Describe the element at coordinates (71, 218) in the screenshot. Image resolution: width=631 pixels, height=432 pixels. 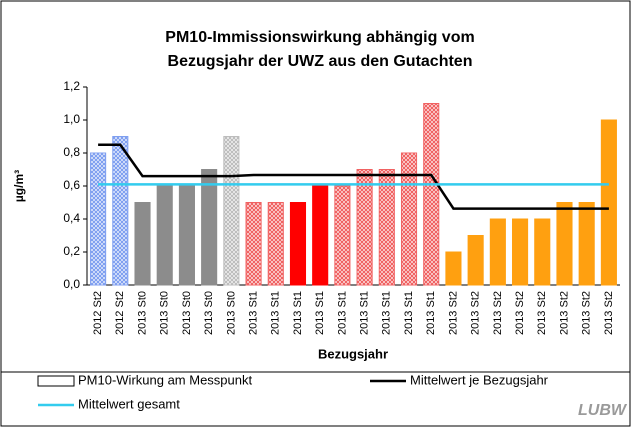
I see `y-tick-label: 0,4` at that location.